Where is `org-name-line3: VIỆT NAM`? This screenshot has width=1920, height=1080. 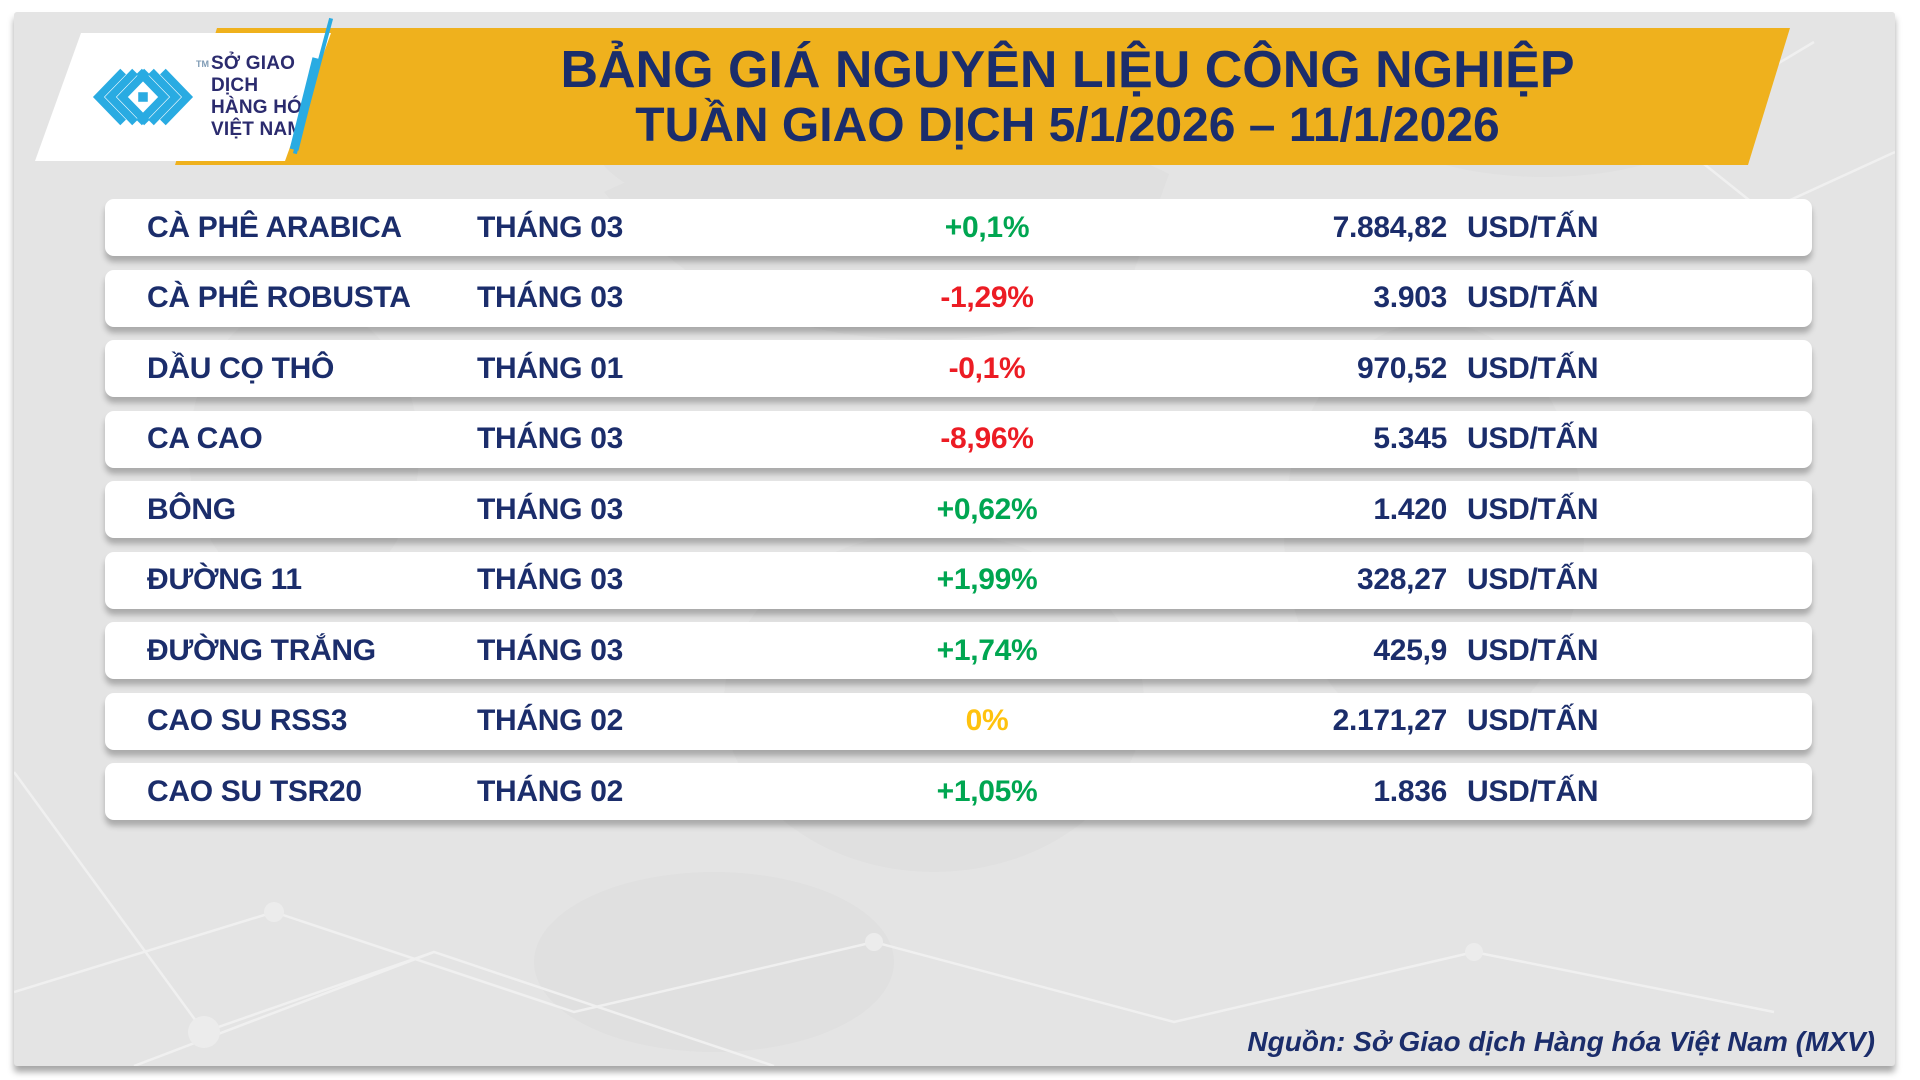
org-name-line3: VIỆT NAM is located at coordinates (257, 129).